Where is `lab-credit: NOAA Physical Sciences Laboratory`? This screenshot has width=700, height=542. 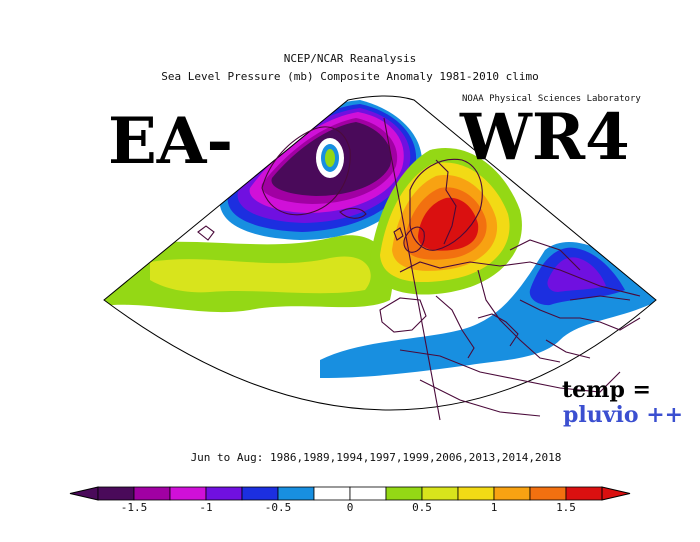
lab-credit: NOAA Physical Sciences Laboratory is located at coordinates (551, 99).